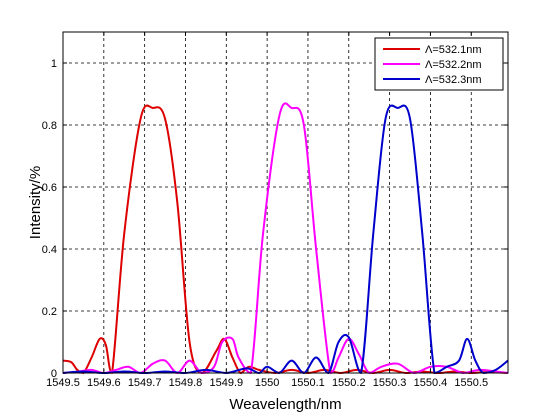  Describe the element at coordinates (349, 383) in the screenshot. I see `x-tick-label: 1550.2` at that location.